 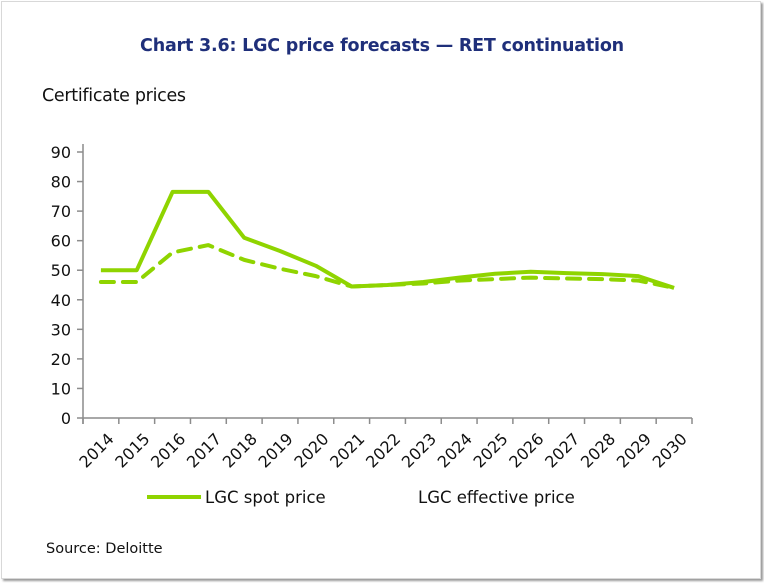 I want to click on x-tick-label: 2017, so click(x=204, y=450).